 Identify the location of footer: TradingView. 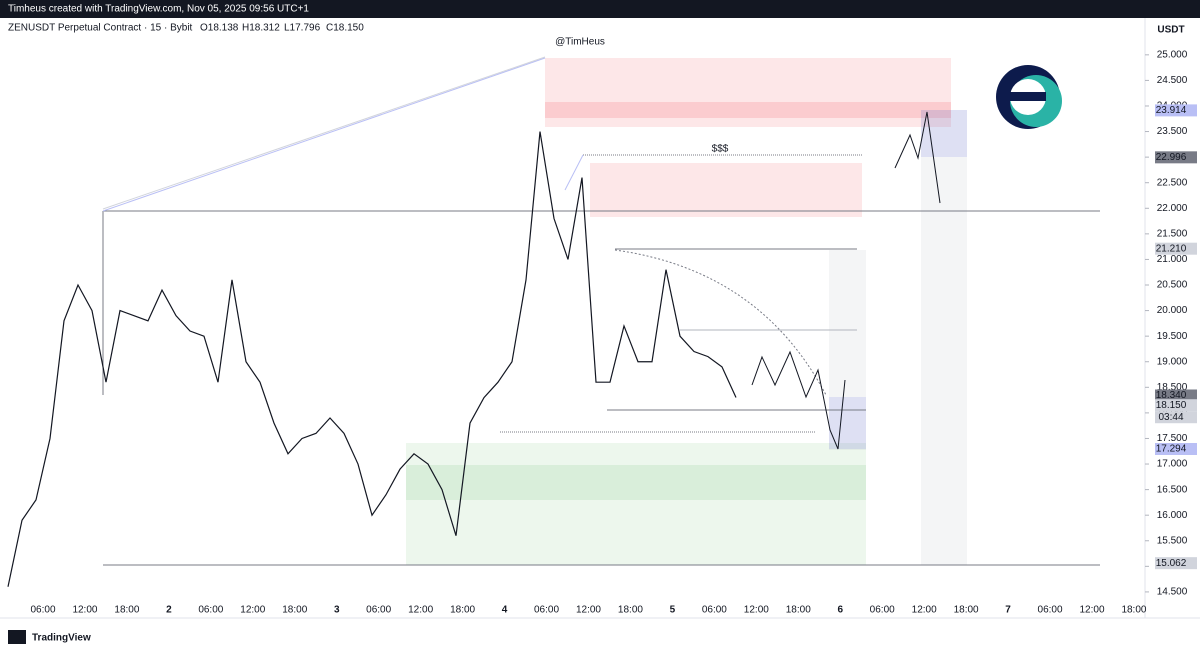
(49, 637).